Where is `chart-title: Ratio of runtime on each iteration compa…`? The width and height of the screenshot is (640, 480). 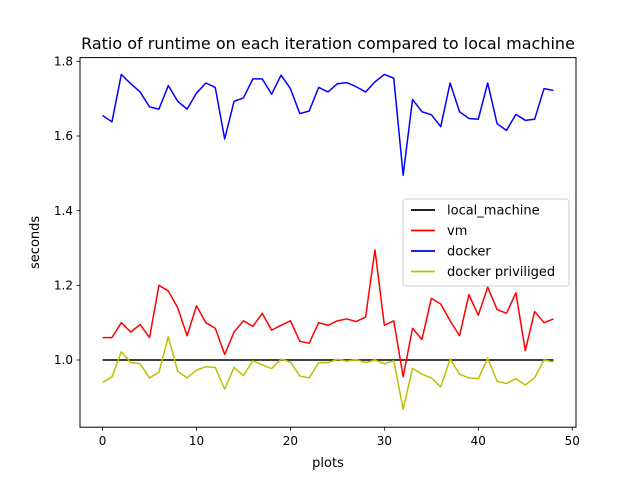 chart-title: Ratio of runtime on each iteration compa… is located at coordinates (328, 43).